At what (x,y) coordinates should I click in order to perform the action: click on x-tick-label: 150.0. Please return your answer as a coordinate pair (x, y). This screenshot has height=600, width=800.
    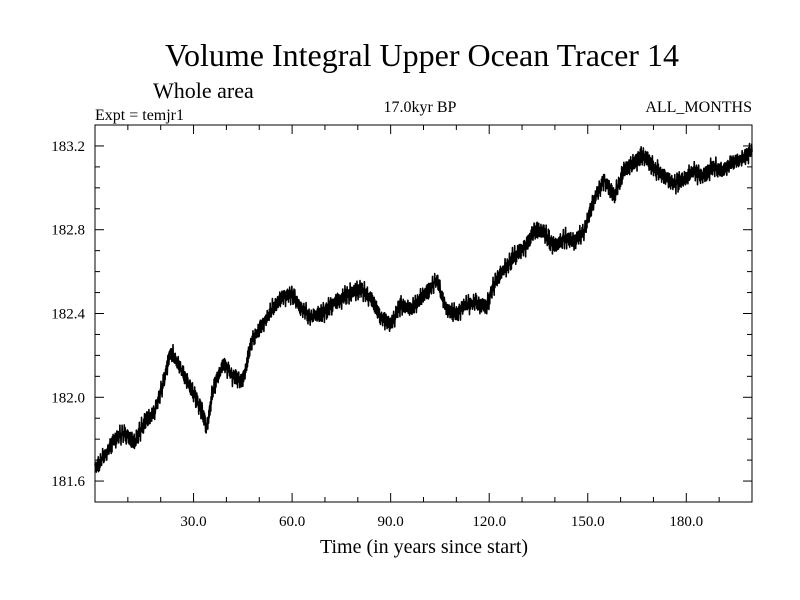
    Looking at the image, I should click on (588, 522).